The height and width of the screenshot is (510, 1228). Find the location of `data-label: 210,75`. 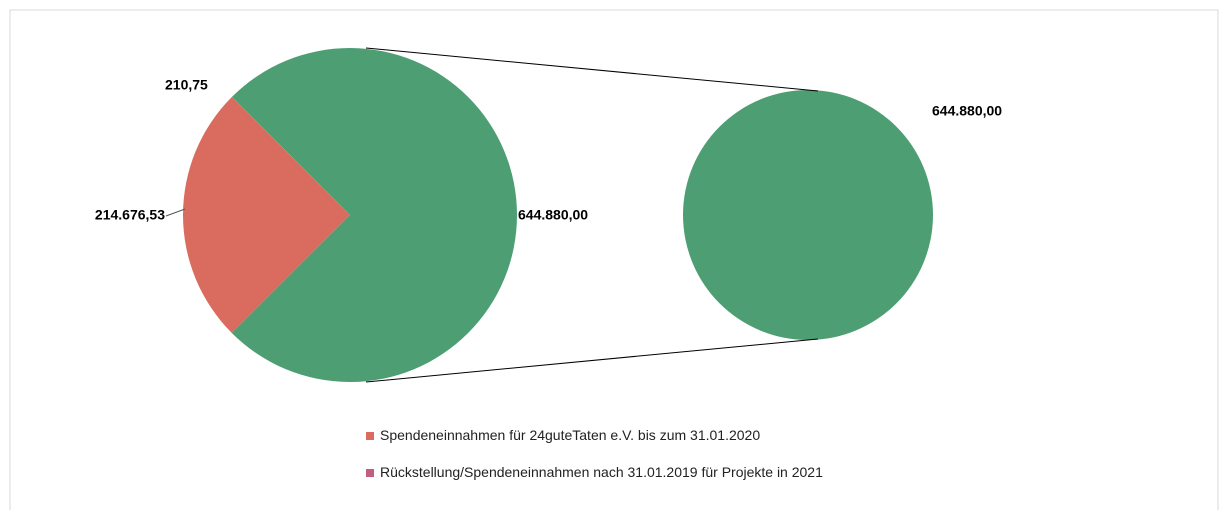

data-label: 210,75 is located at coordinates (186, 85).